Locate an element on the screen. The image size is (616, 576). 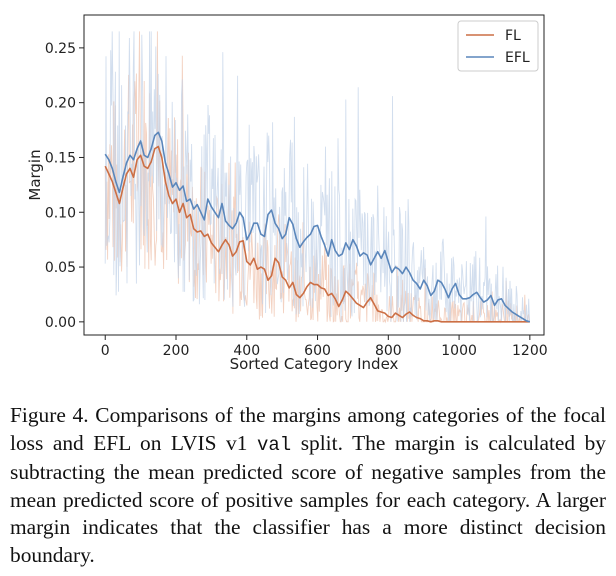
legend-label-fl: FL is located at coordinates (513, 36).